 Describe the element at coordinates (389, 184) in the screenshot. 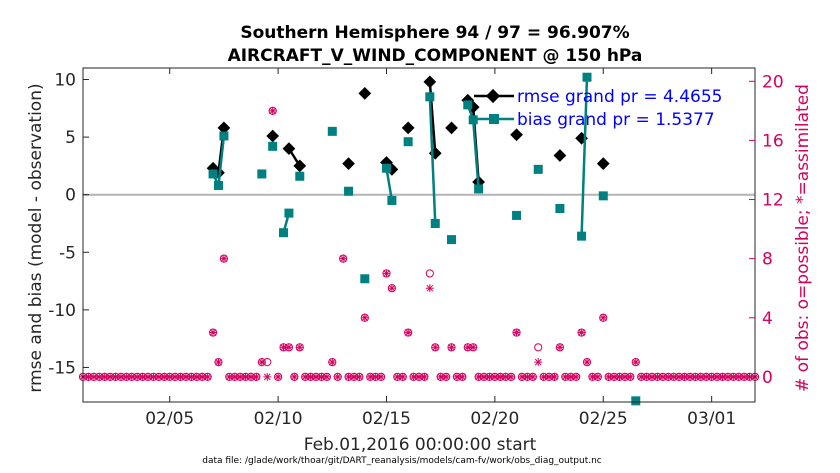

I see `bias-line-segment` at that location.